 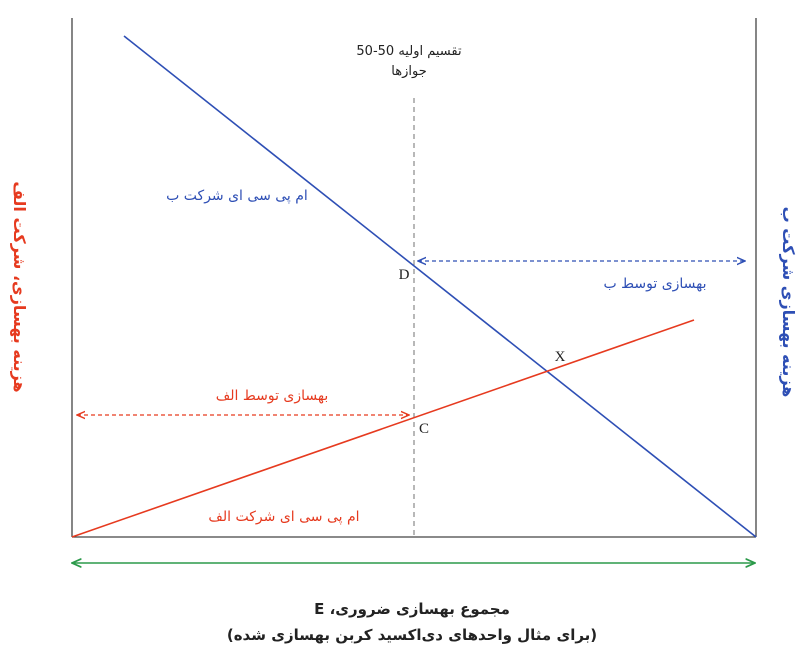 I want to click on x-axis-title-line1: مجموع بهسازی ضروری، E, so click(x=412, y=609).